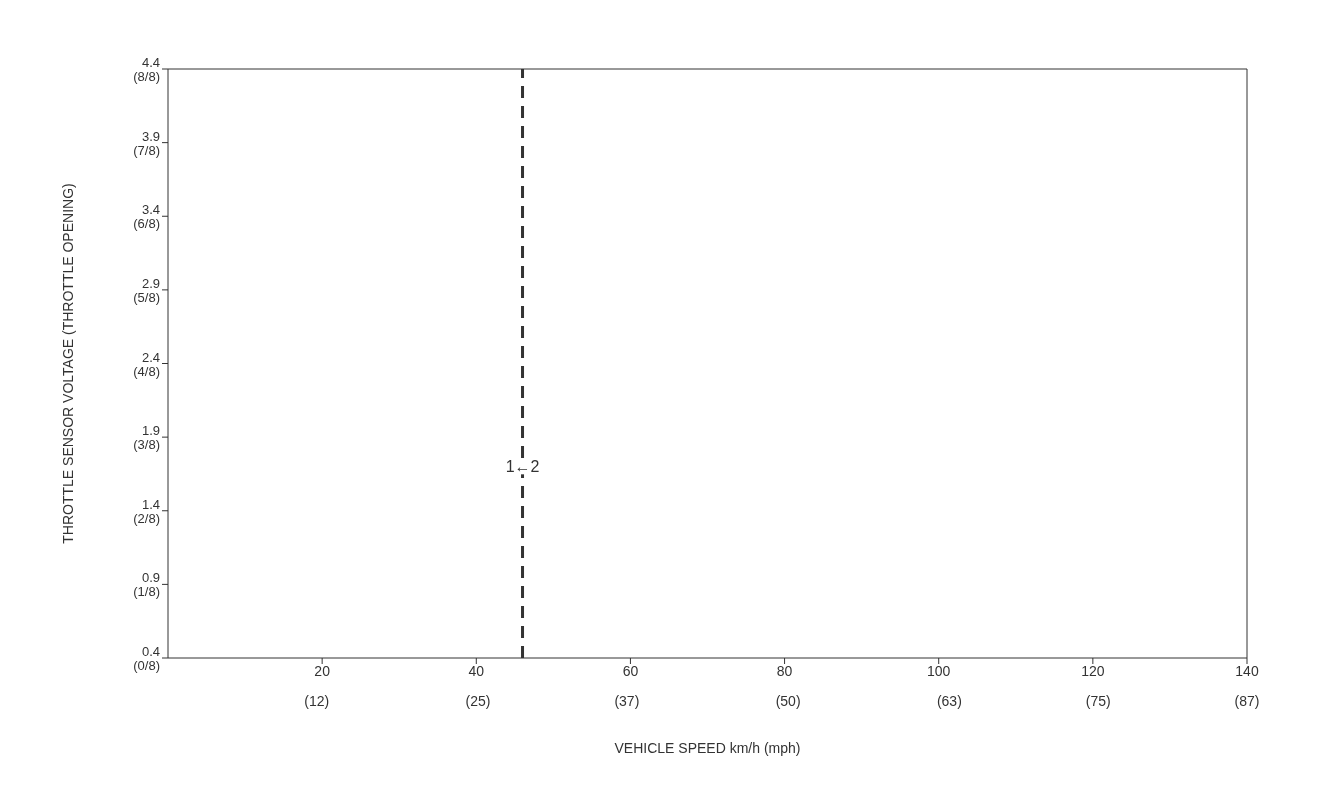  What do you see at coordinates (788, 700) in the screenshot?
I see `x2-tick-label: (50)` at bounding box center [788, 700].